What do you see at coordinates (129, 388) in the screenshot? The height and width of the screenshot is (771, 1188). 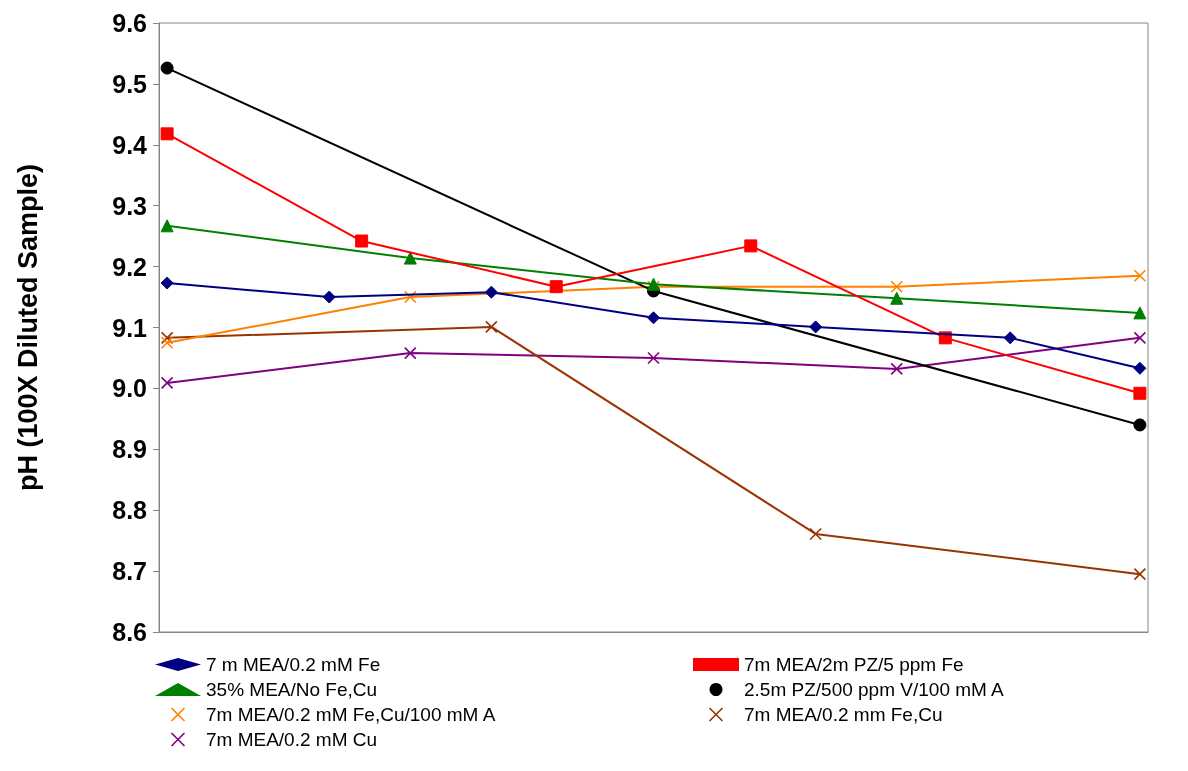 I see `y-tick-label: 9.0` at bounding box center [129, 388].